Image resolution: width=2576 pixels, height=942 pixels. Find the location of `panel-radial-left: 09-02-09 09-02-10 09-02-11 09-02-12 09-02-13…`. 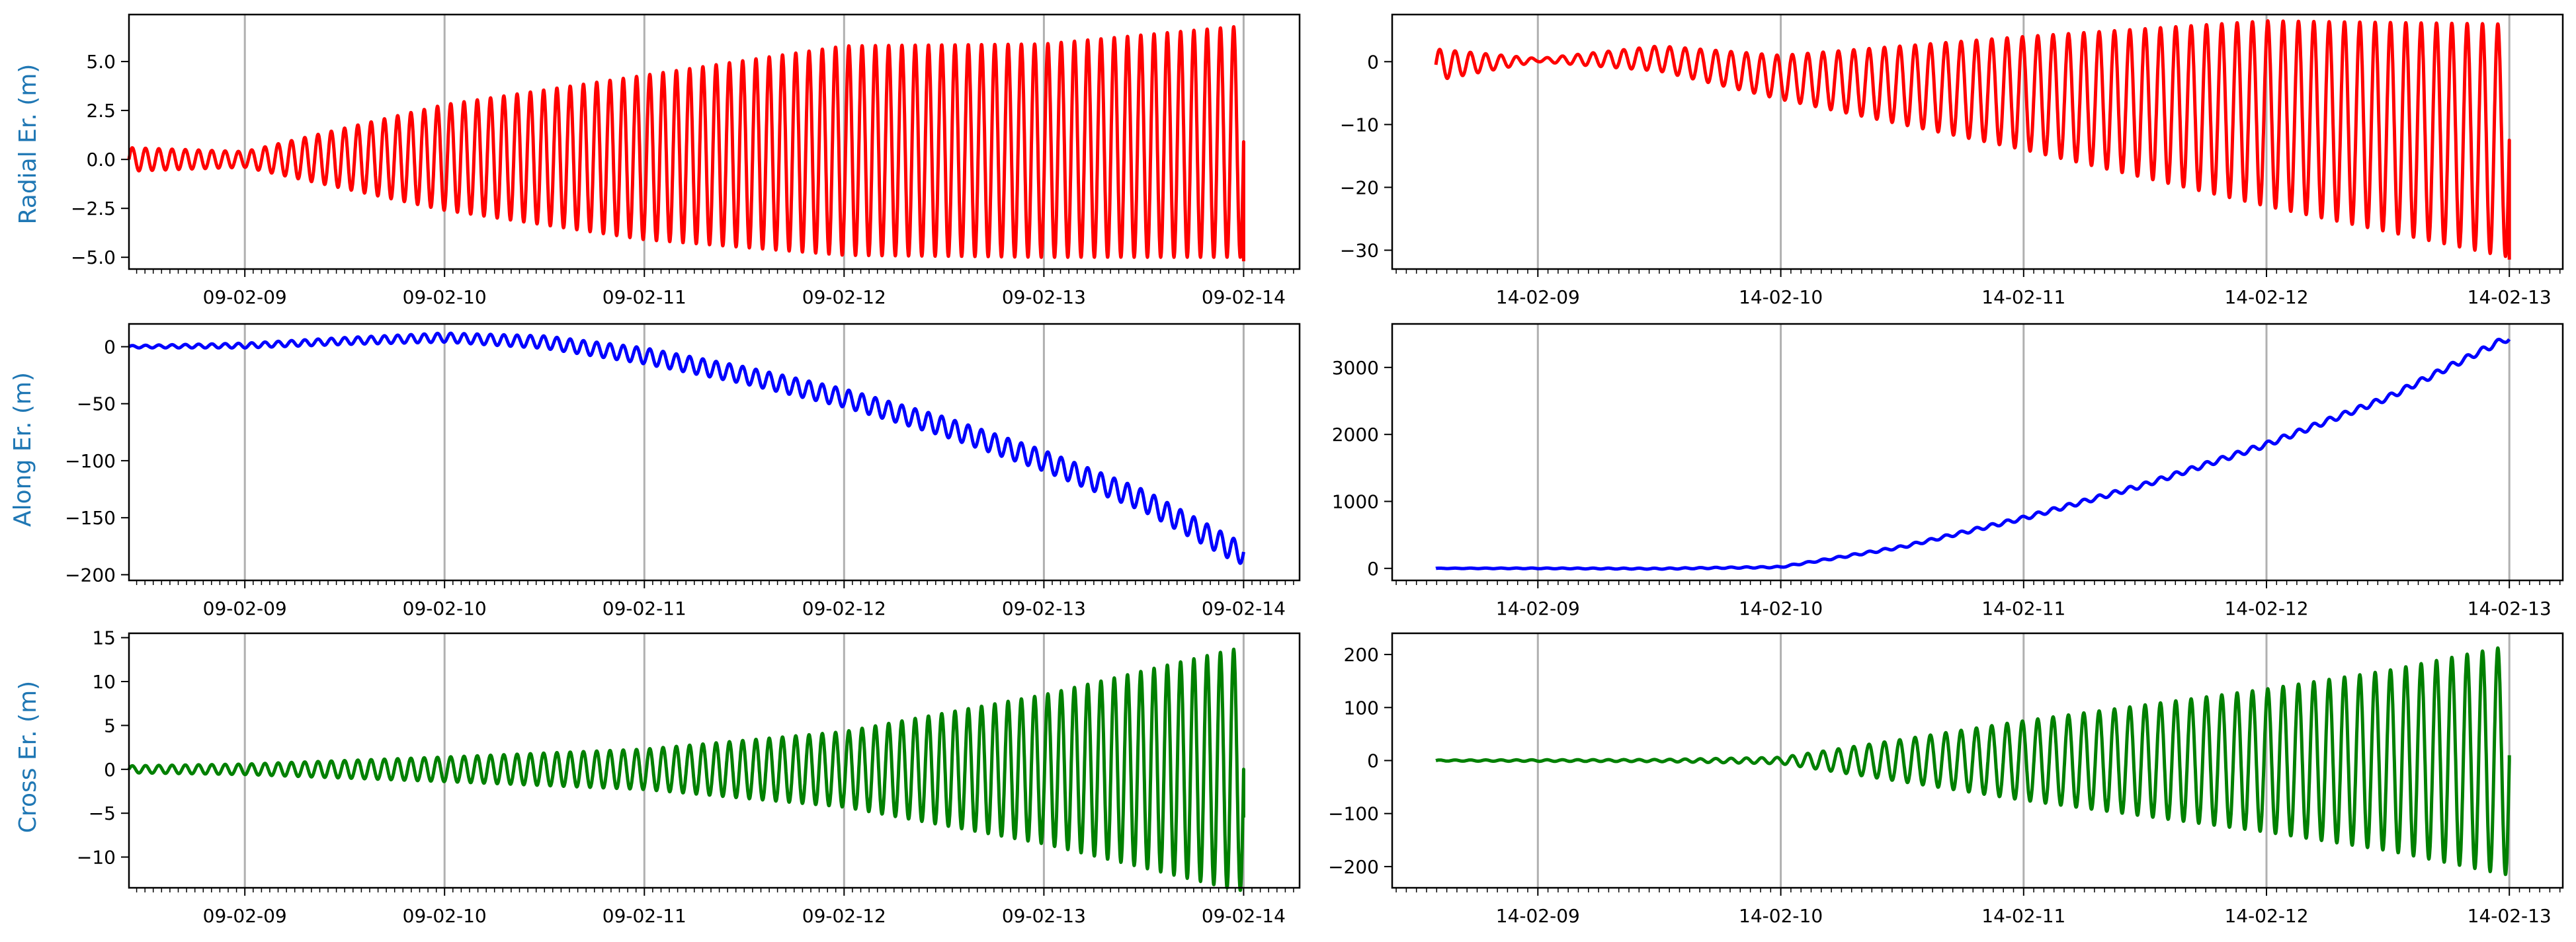

panel-radial-left: 09-02-09 09-02-10 09-02-11 09-02-12 09-02-13… is located at coordinates (686, 160).